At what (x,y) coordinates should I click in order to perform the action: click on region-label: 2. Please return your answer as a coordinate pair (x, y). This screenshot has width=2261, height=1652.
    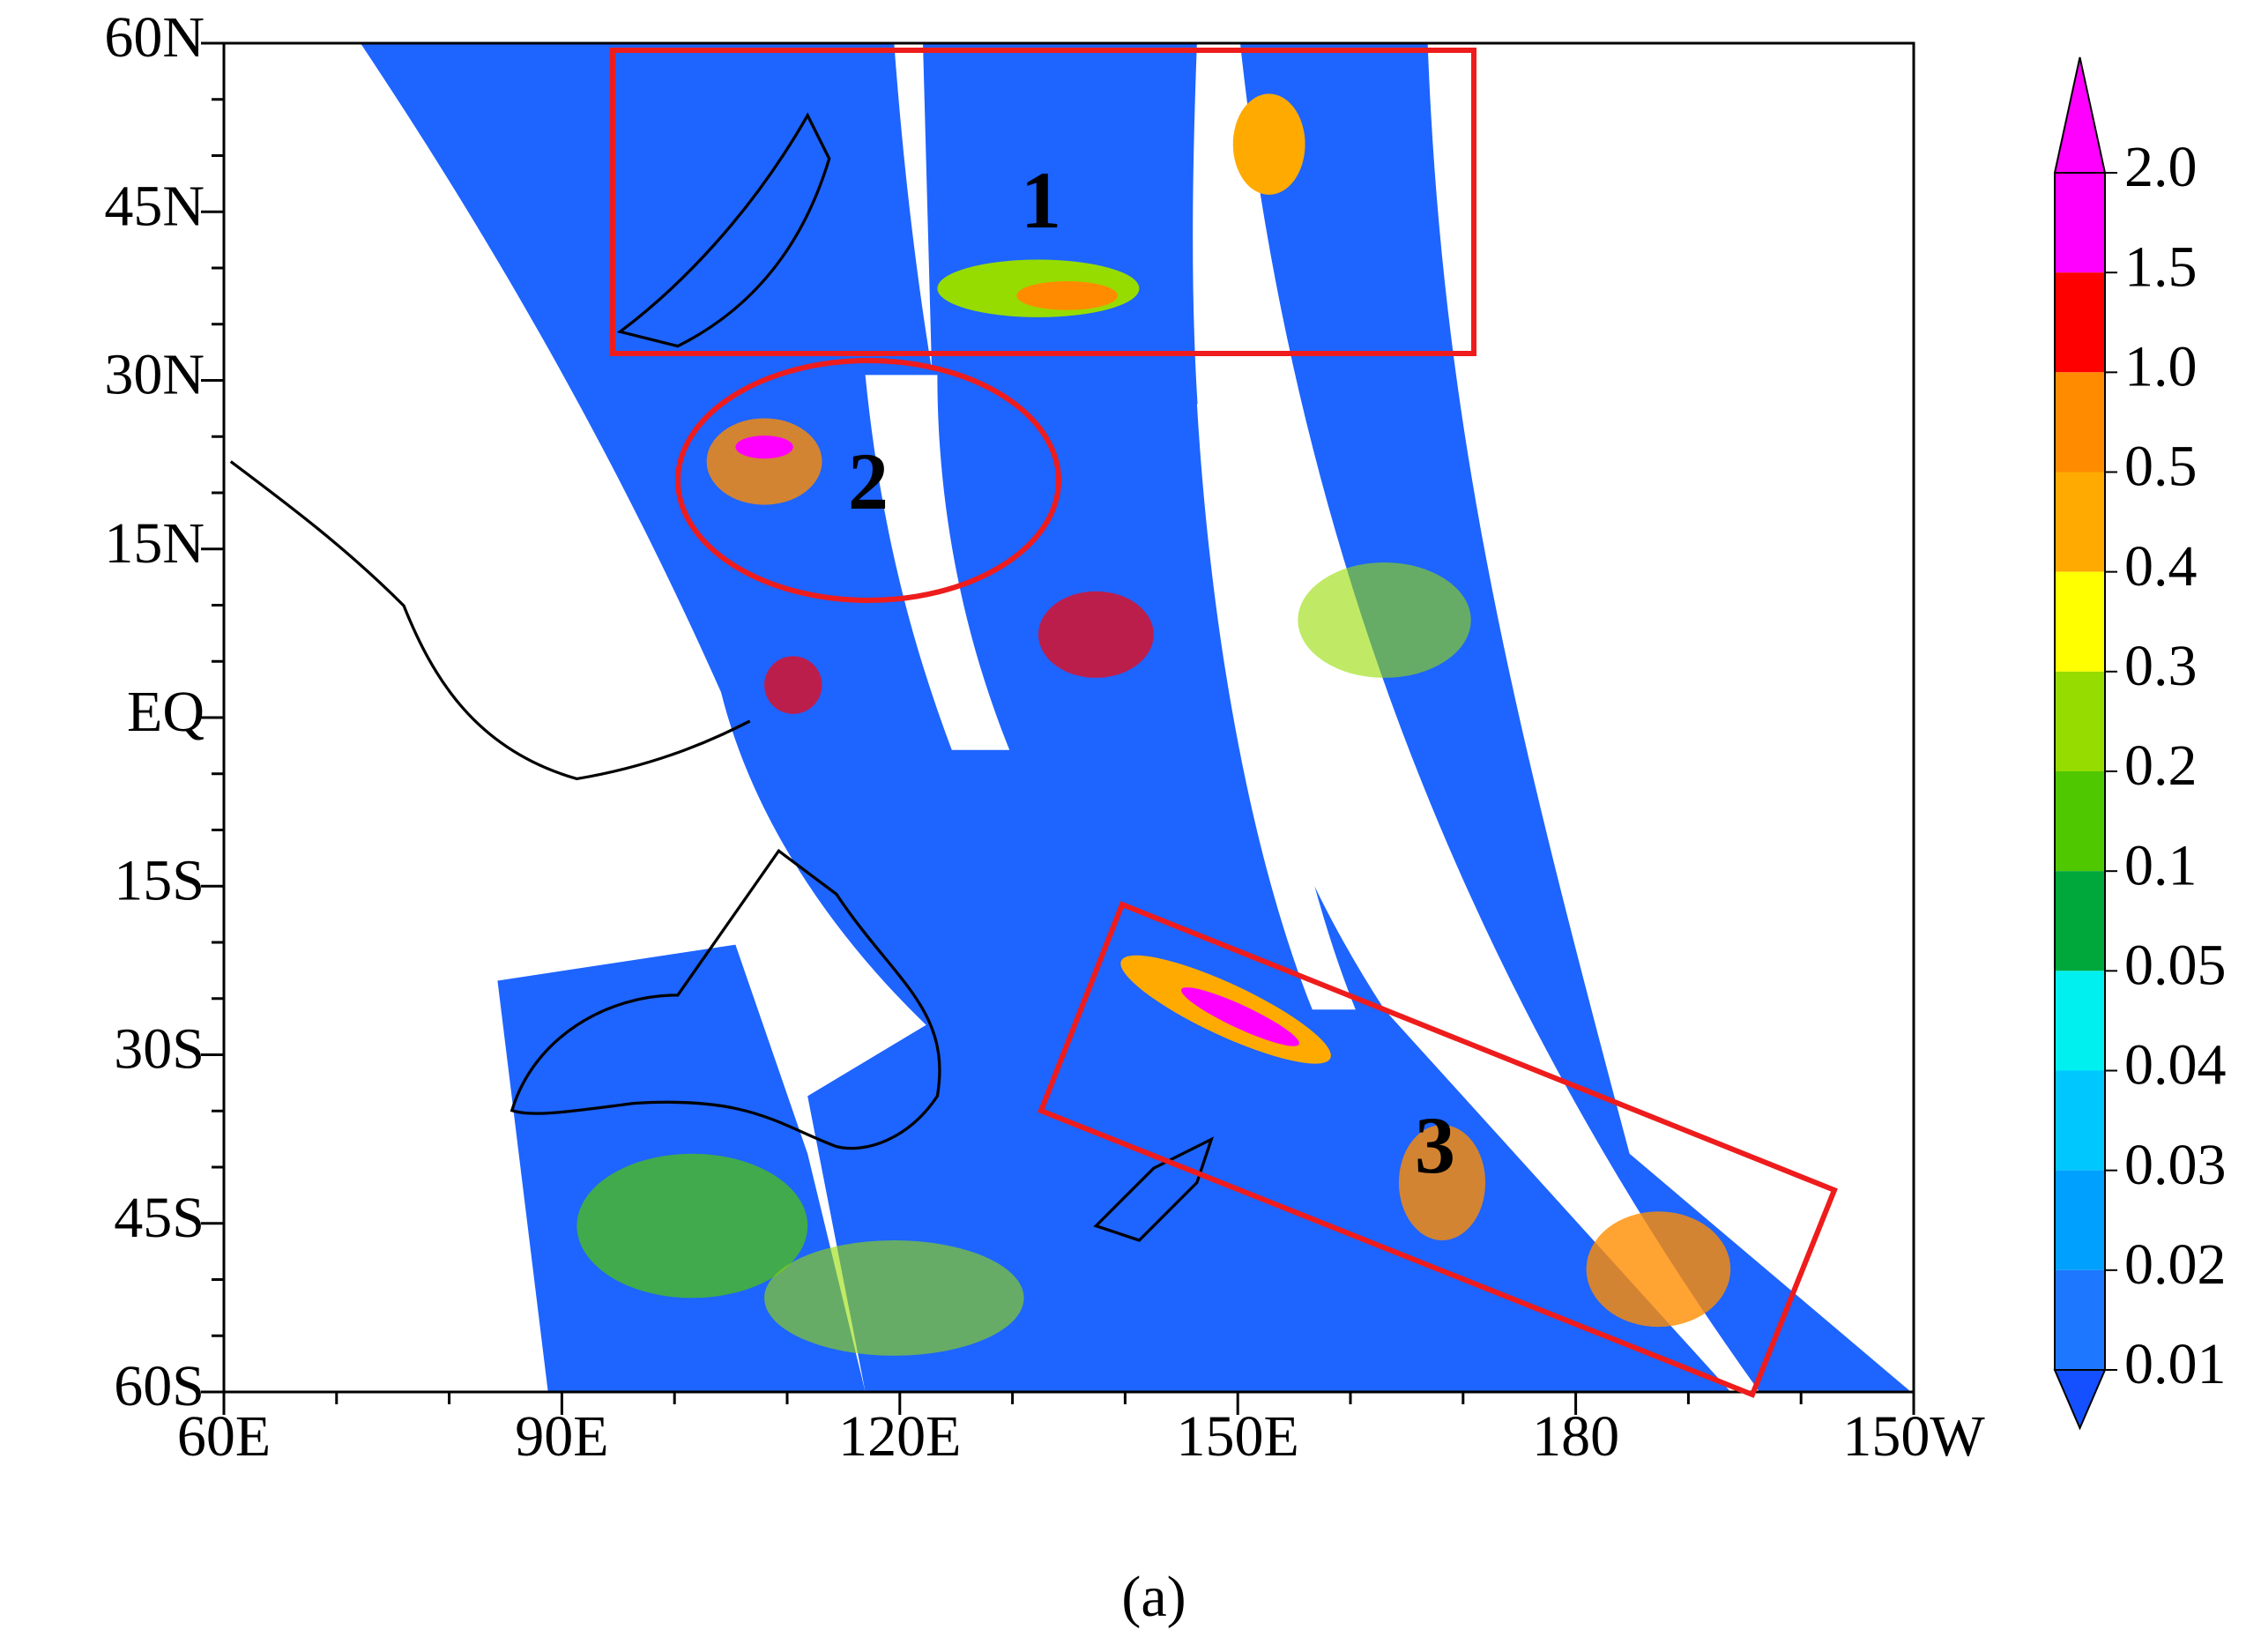
    Looking at the image, I should click on (869, 481).